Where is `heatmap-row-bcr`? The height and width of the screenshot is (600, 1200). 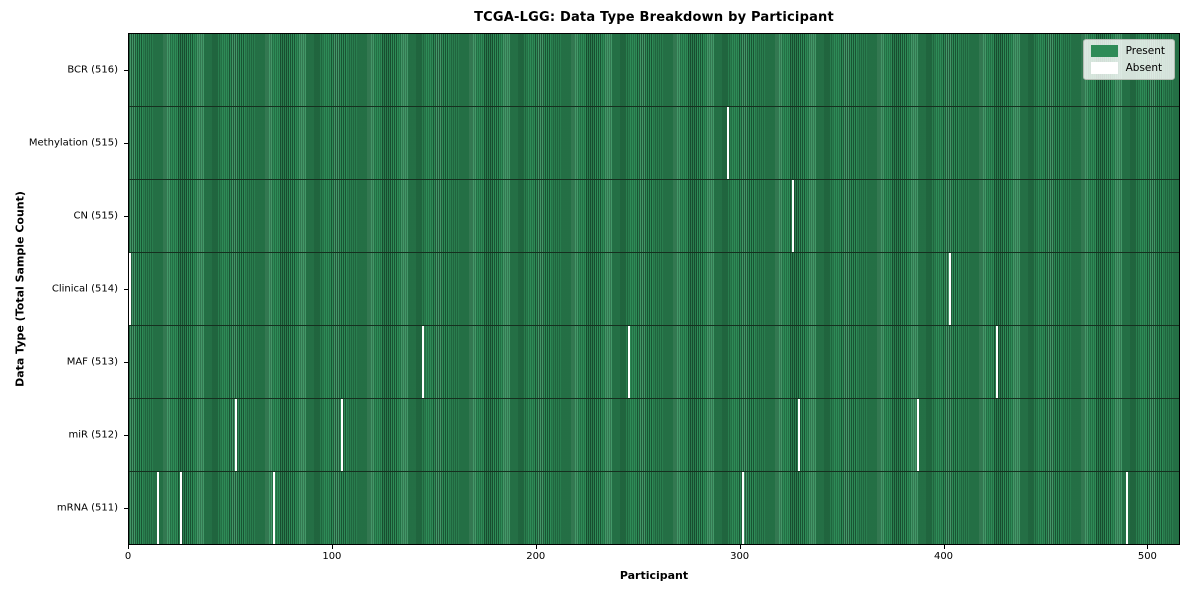 heatmap-row-bcr is located at coordinates (654, 70).